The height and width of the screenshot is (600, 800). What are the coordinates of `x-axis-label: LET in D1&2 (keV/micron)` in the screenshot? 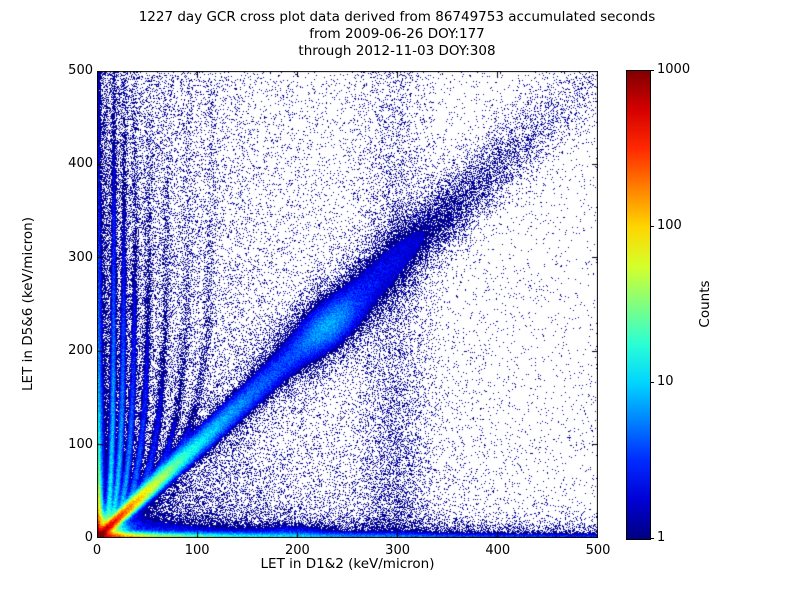 It's located at (347, 564).